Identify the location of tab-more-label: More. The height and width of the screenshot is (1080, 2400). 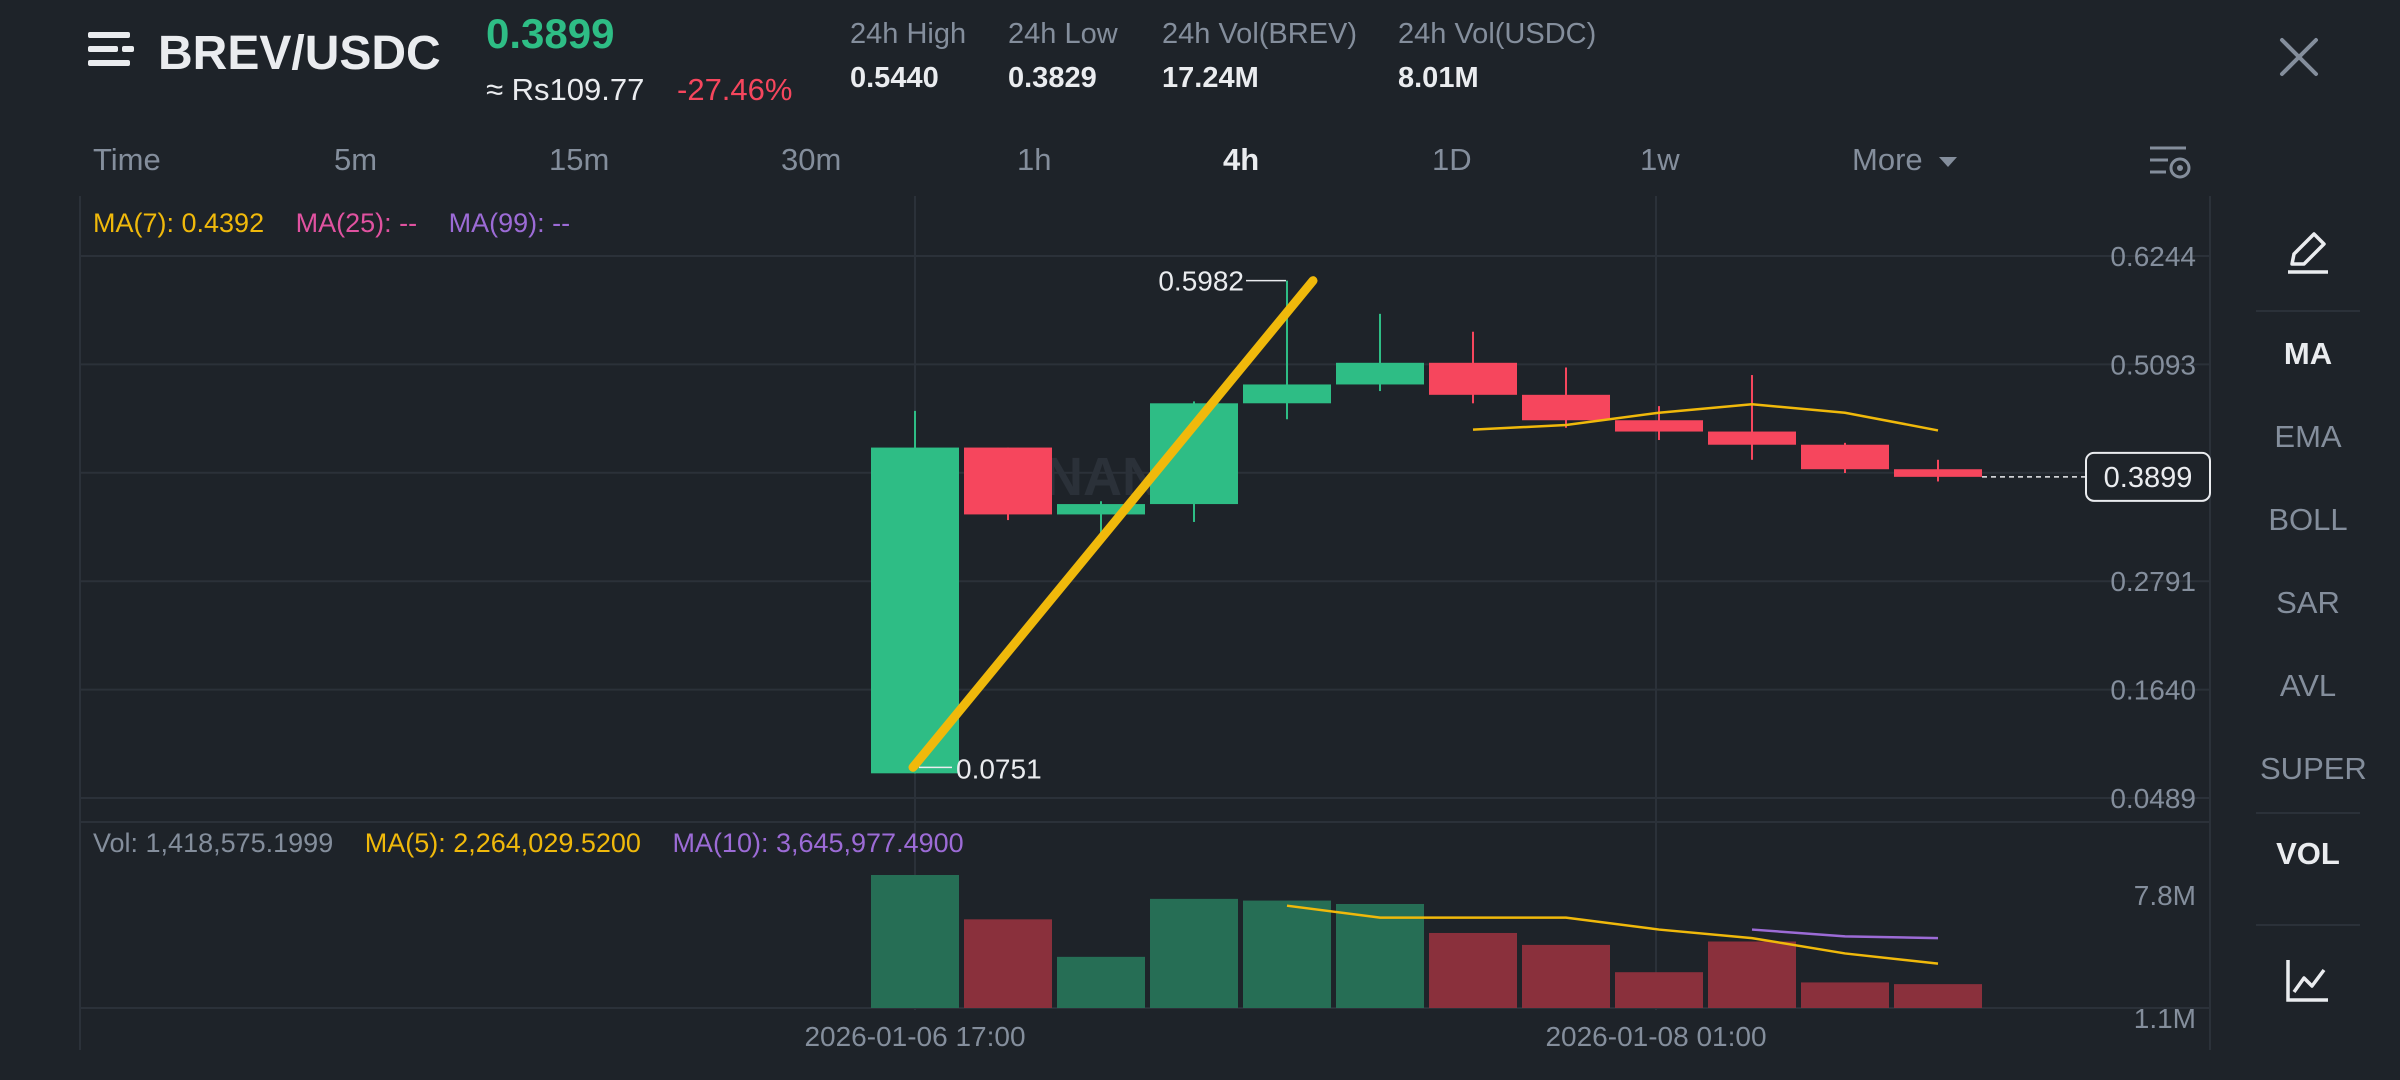
(1887, 159).